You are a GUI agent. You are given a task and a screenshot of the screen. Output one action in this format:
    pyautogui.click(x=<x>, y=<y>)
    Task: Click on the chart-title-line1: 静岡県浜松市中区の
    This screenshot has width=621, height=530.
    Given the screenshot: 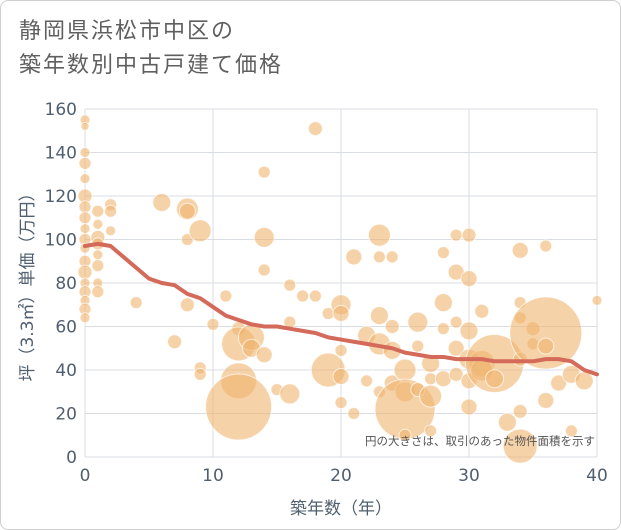 What is the action you would take?
    pyautogui.click(x=127, y=31)
    